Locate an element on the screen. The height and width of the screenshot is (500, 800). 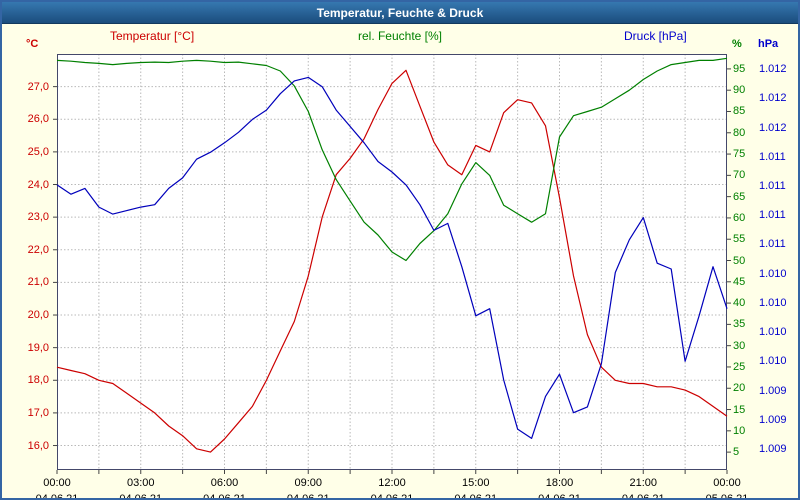
humidity-tick-label: 60 is located at coordinates (739, 217).